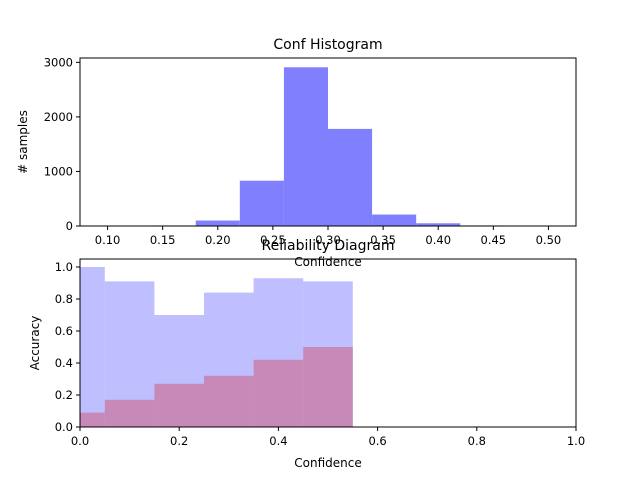 This screenshot has width=640, height=480. What do you see at coordinates (576, 441) in the screenshot?
I see `x-tick-label: 1.0` at bounding box center [576, 441].